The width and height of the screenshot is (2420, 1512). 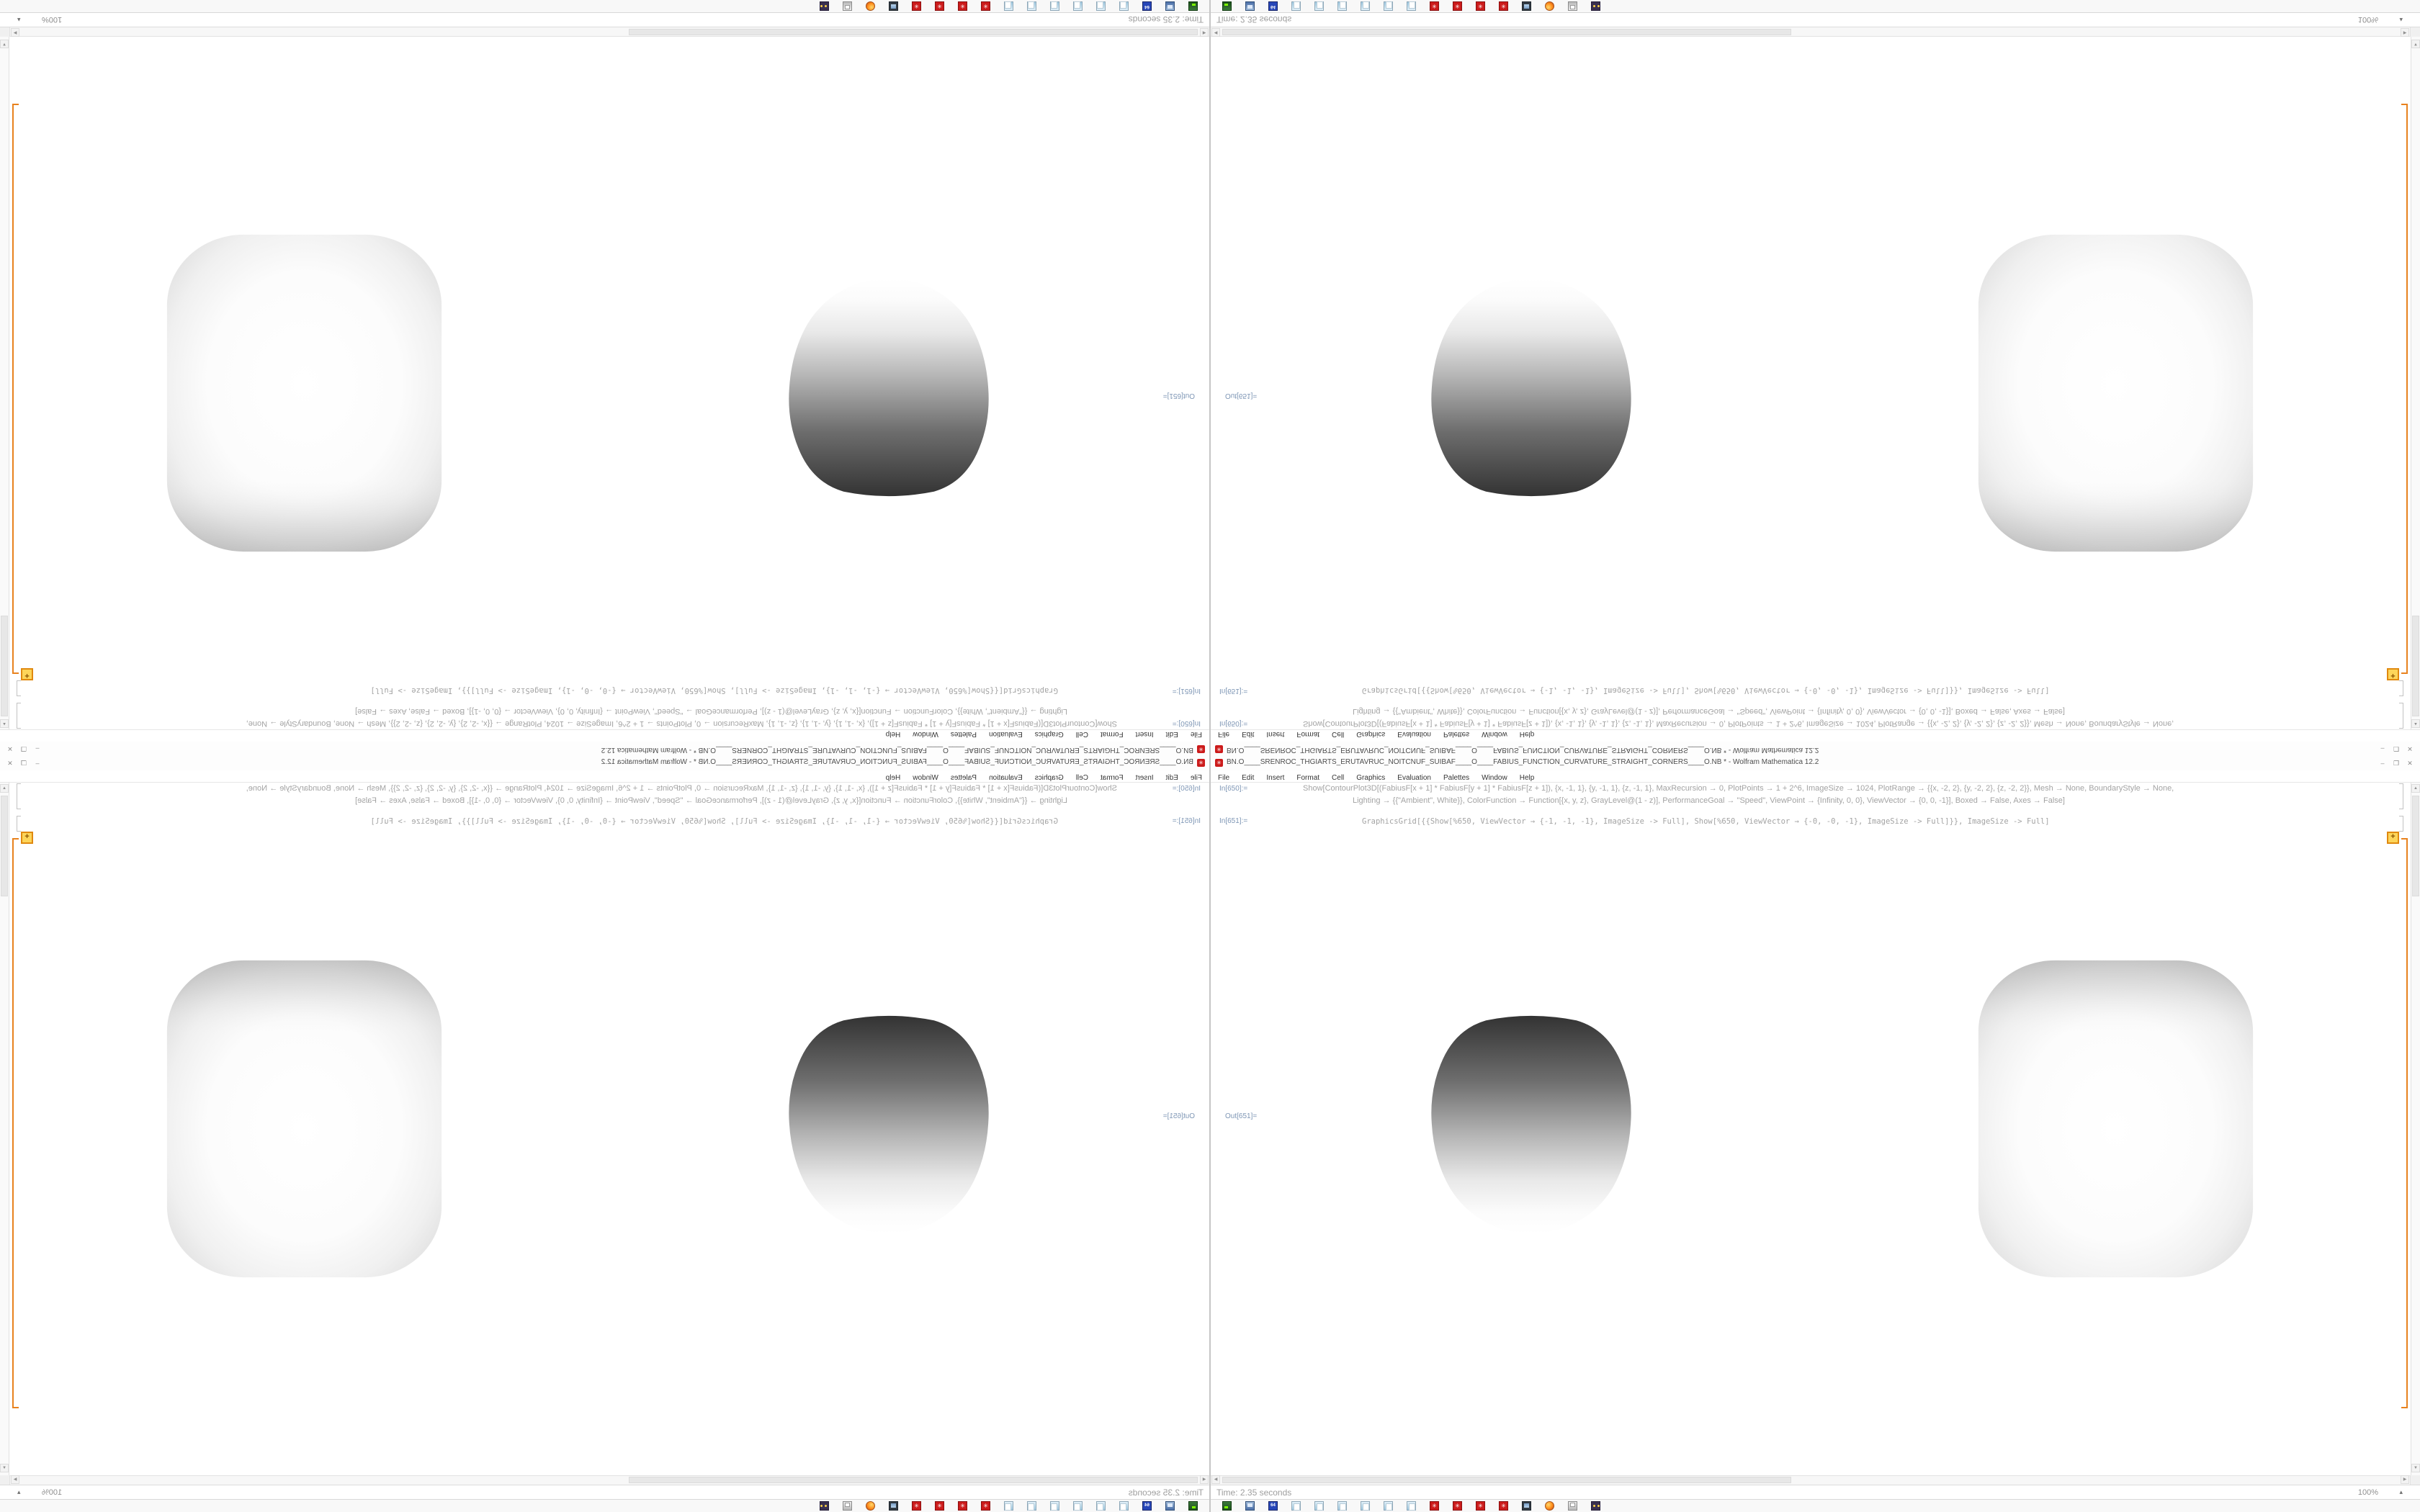 What do you see at coordinates (1338, 734) in the screenshot?
I see `menu-cell: Cell` at bounding box center [1338, 734].